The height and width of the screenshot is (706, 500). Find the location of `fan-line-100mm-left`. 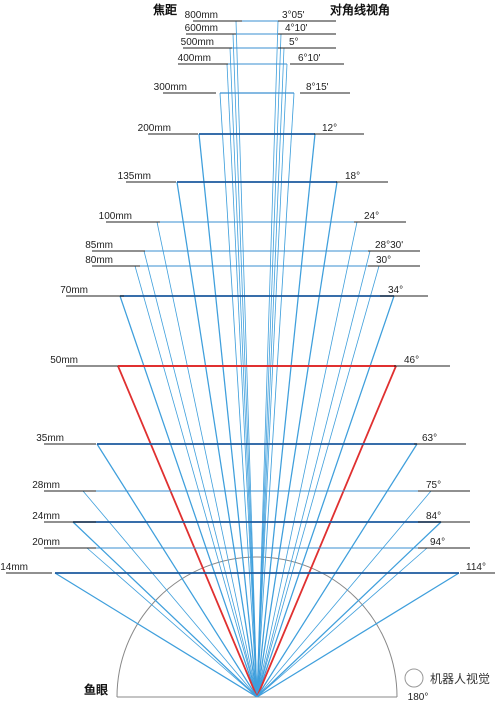

fan-line-100mm-left is located at coordinates (207, 459).